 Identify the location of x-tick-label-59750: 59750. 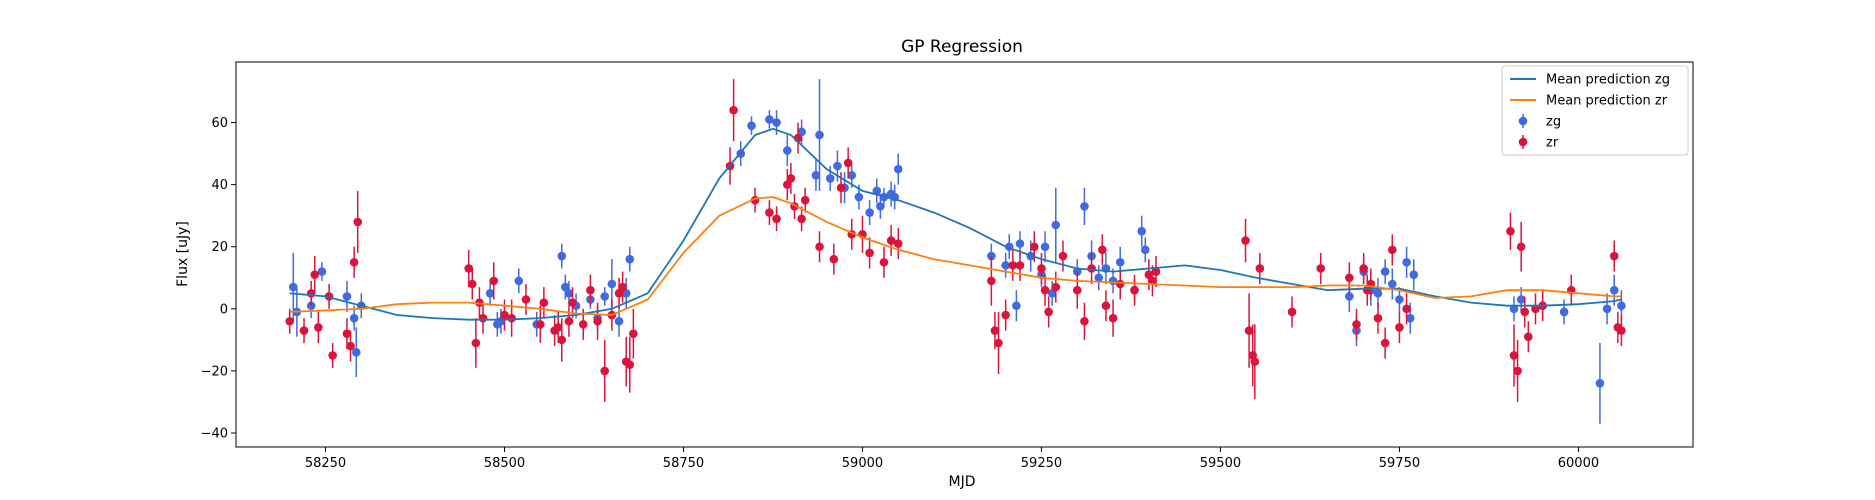
(1399, 463).